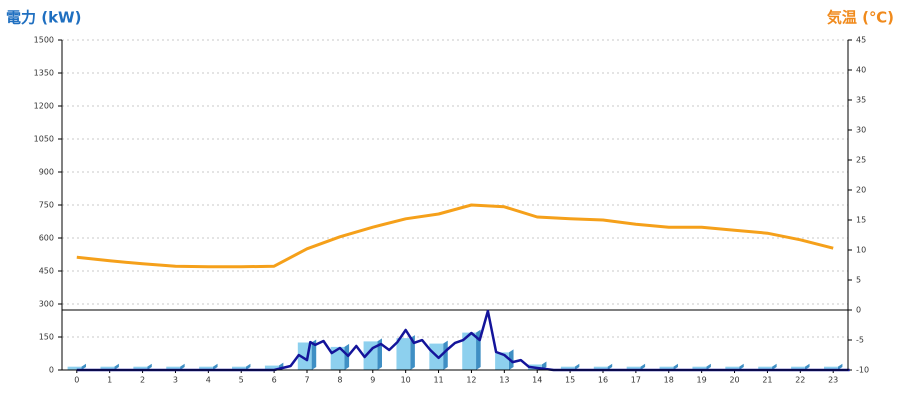 The height and width of the screenshot is (400, 900). Describe the element at coordinates (537, 380) in the screenshot. I see `x-tick-label: 14` at that location.